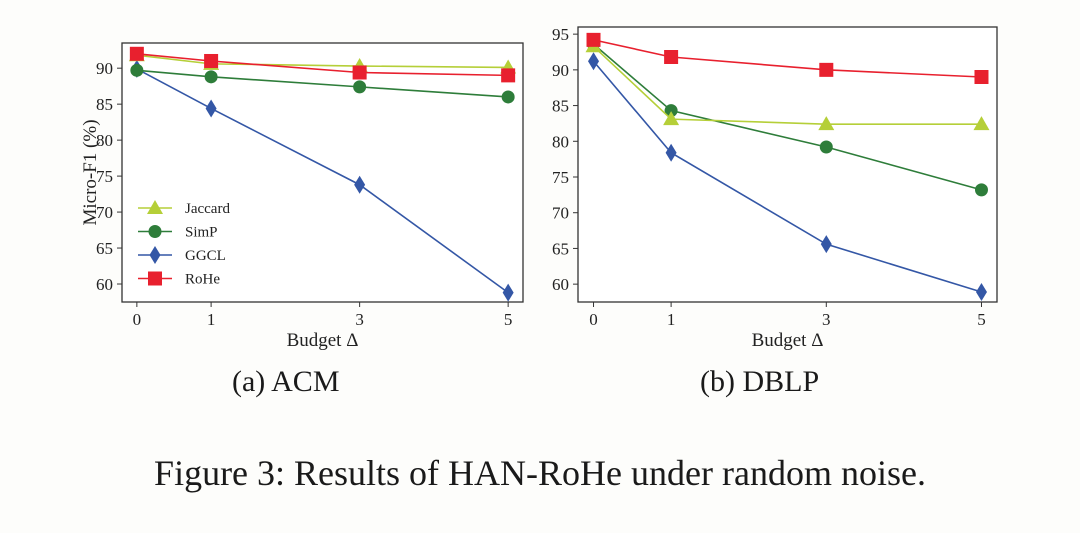 The width and height of the screenshot is (1080, 533). What do you see at coordinates (155, 207) in the screenshot?
I see `legend-marker-jaccard` at bounding box center [155, 207].